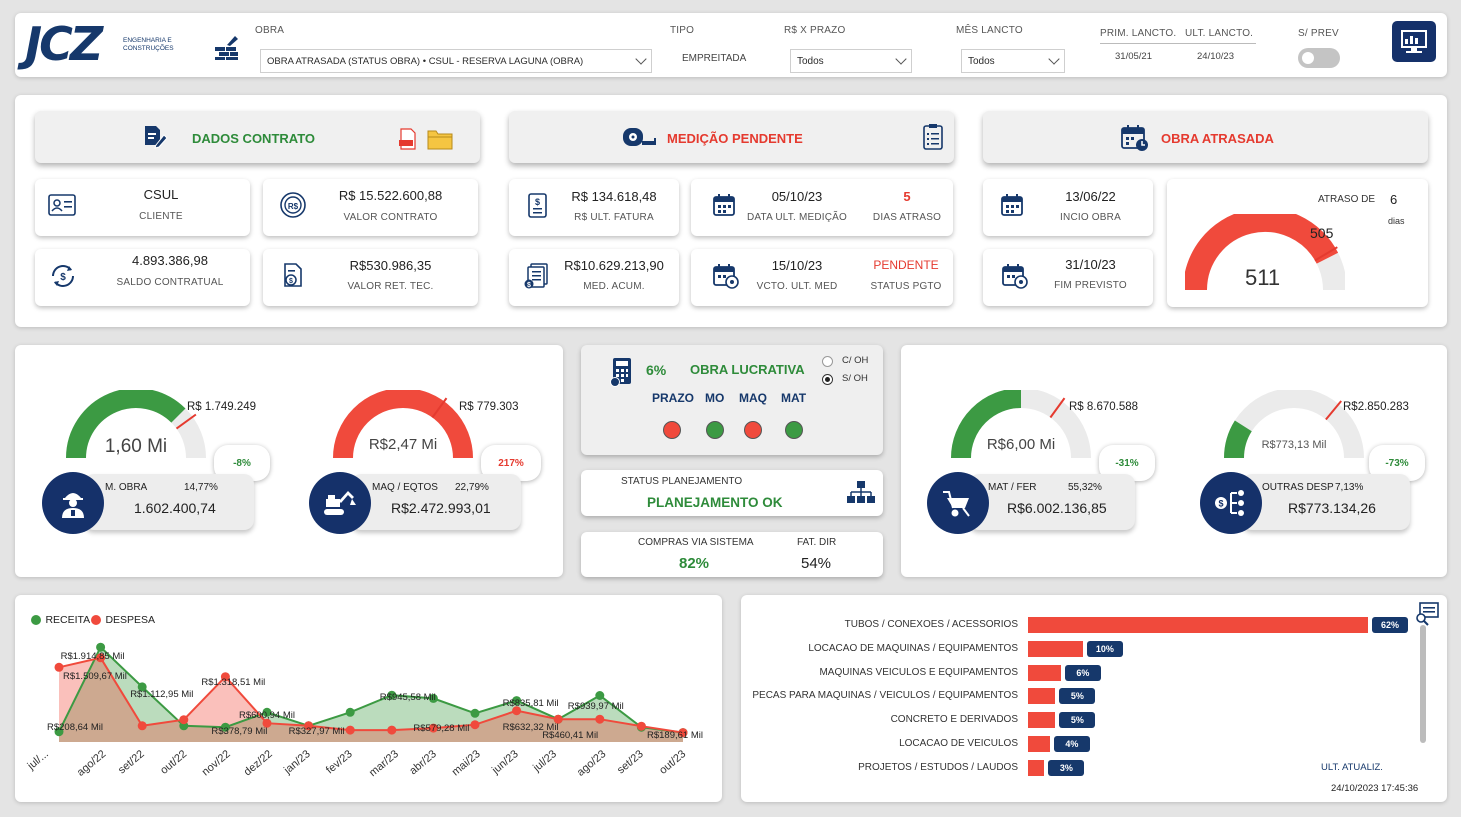 This screenshot has height=817, width=1461. What do you see at coordinates (639, 137) in the screenshot?
I see `measuring-tape-icon` at bounding box center [639, 137].